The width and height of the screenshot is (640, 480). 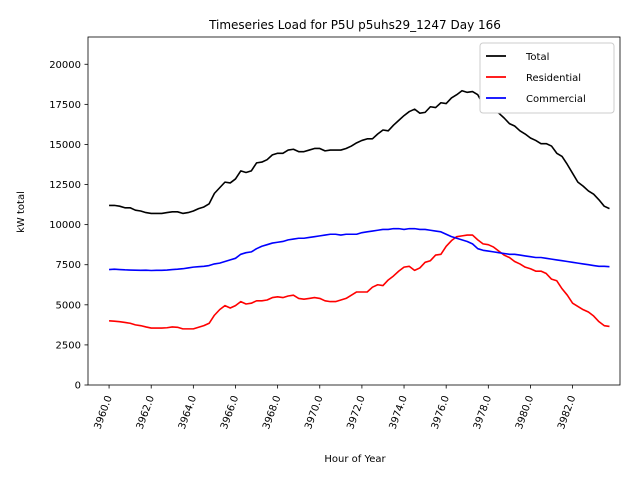 What do you see at coordinates (78, 386) in the screenshot?
I see `y-tick-label: 0` at bounding box center [78, 386].